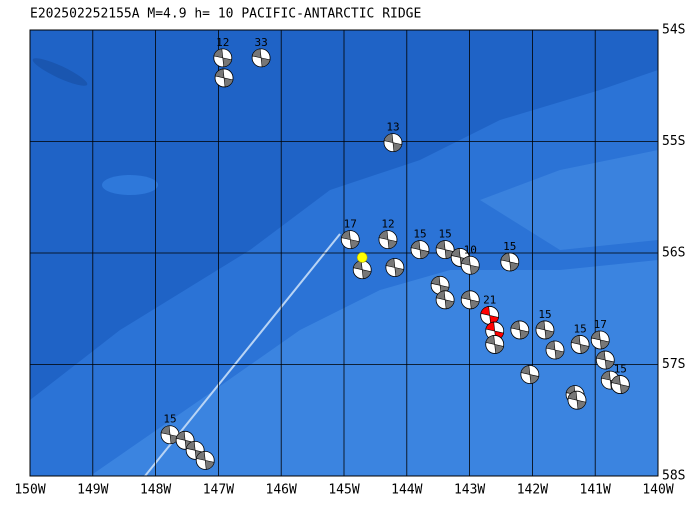 The height and width of the screenshot is (505, 699). Describe the element at coordinates (29, 490) in the screenshot. I see `lon-label: 150W` at that location.